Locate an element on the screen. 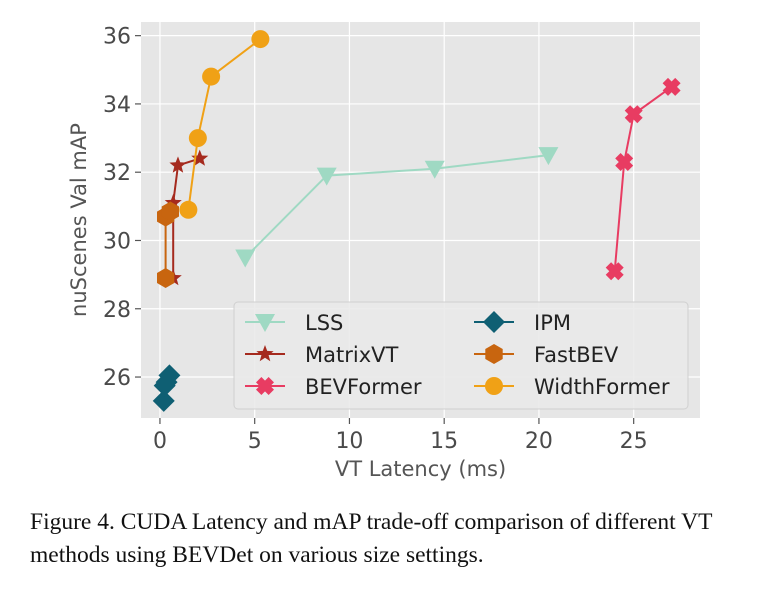 The image size is (757, 591). legend-marker-ipm is located at coordinates (494, 322).